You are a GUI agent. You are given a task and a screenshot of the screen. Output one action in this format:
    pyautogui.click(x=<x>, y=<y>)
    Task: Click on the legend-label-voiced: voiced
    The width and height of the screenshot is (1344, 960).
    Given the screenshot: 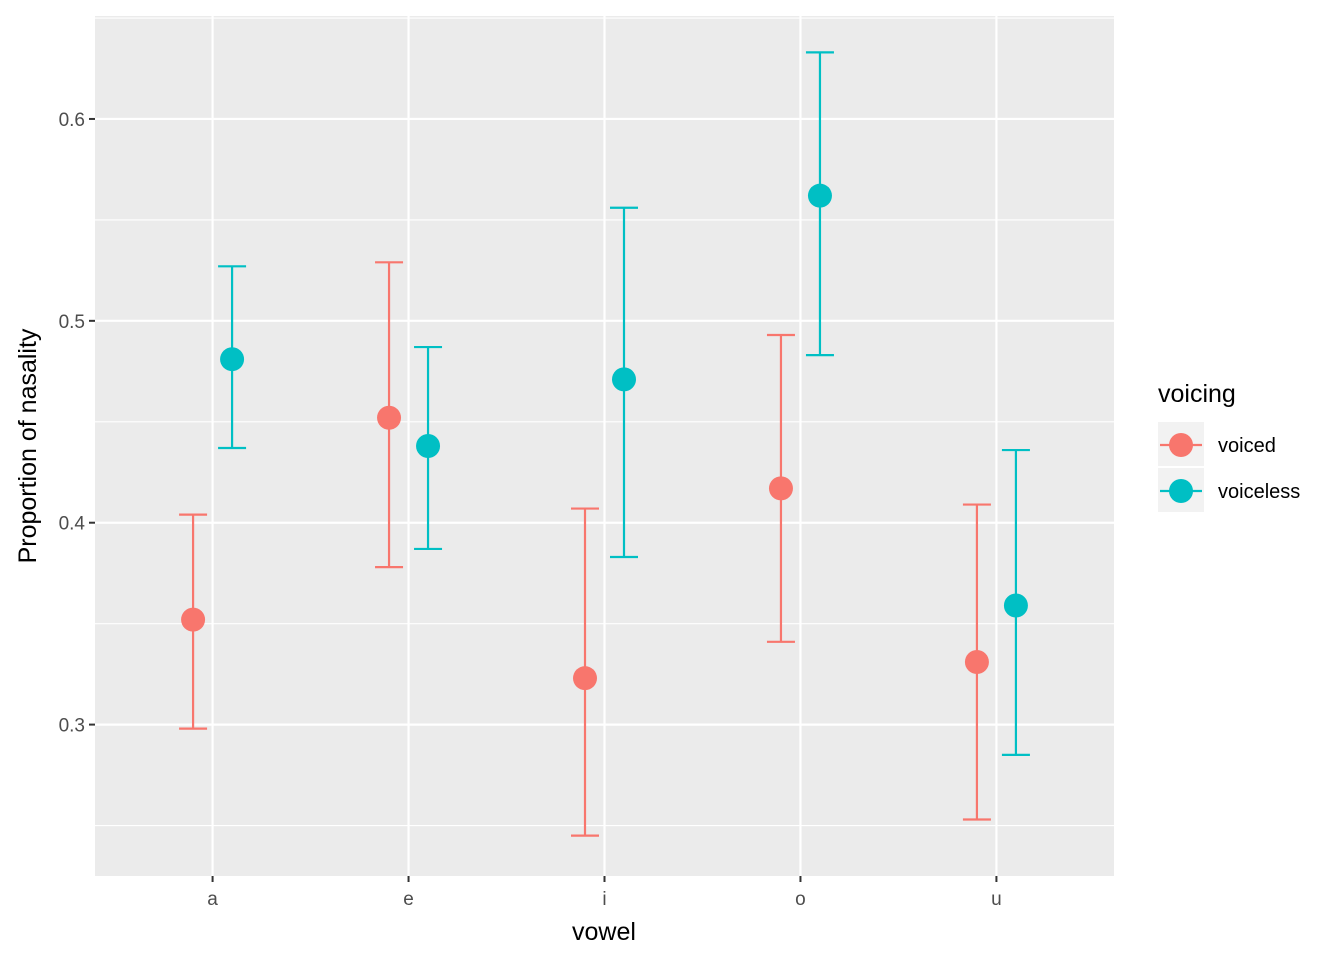 What is the action you would take?
    pyautogui.click(x=1247, y=446)
    